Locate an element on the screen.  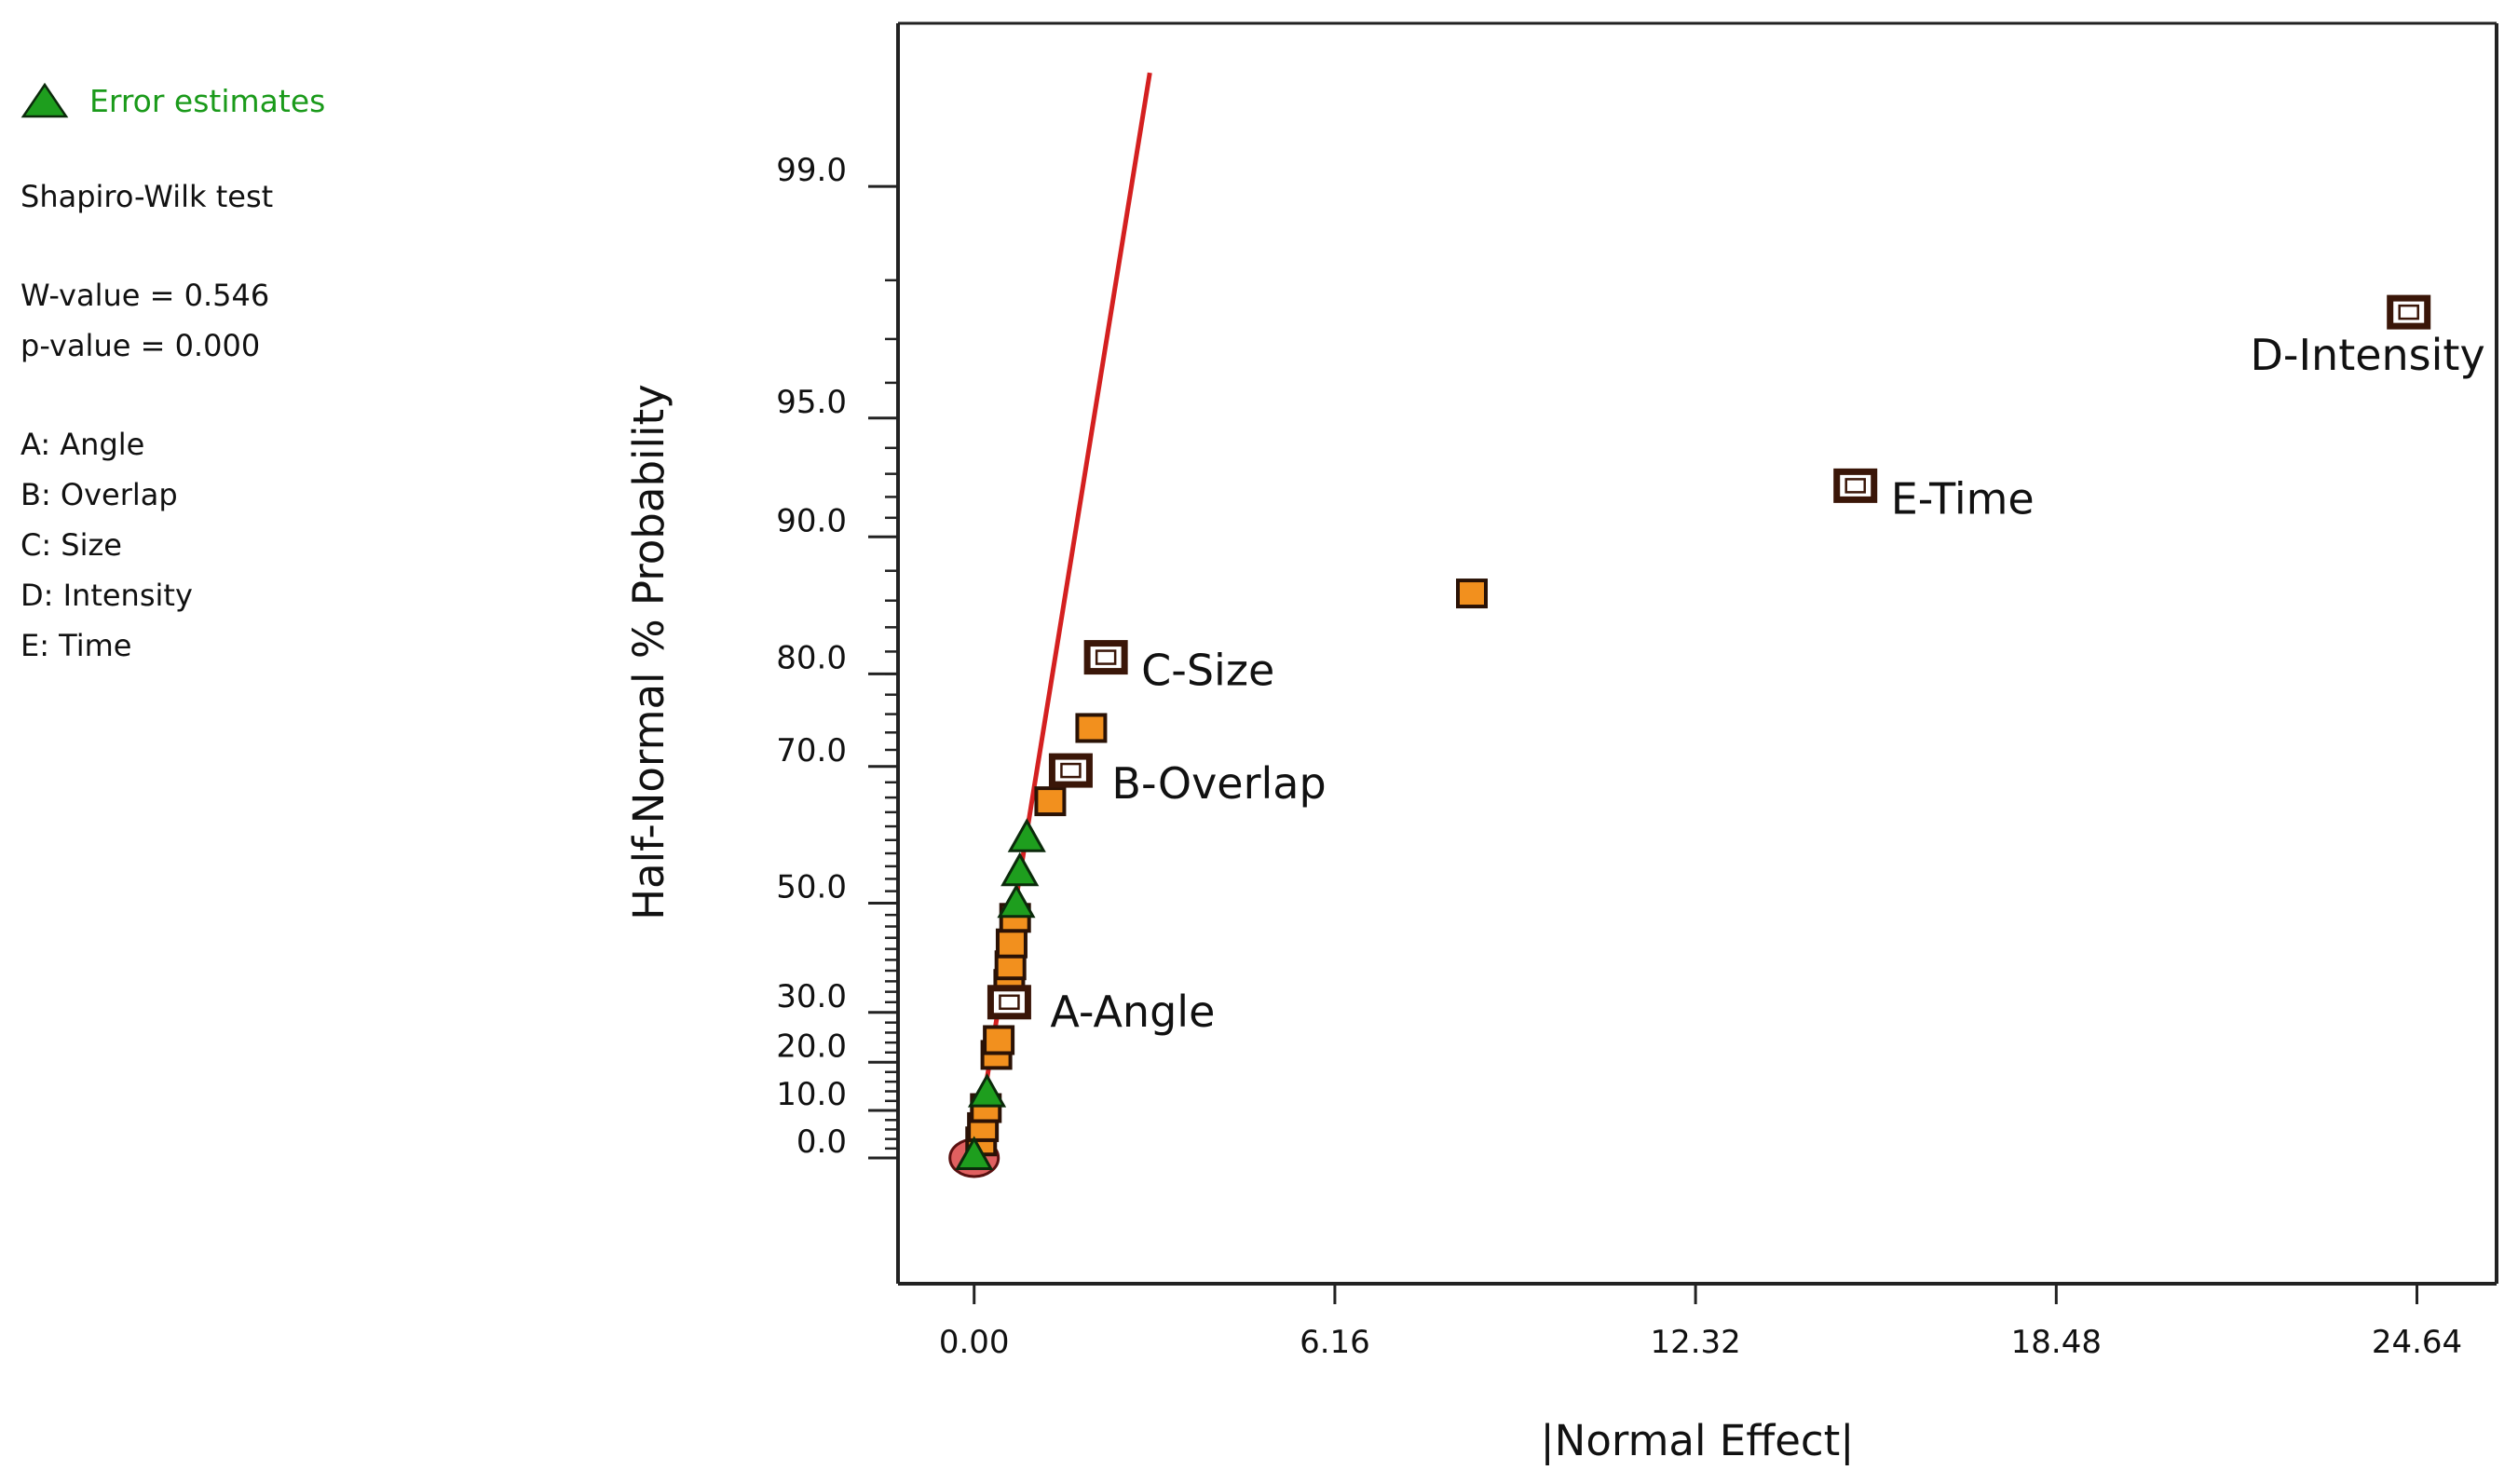
y-tick-label: 95.0 is located at coordinates (811, 402).